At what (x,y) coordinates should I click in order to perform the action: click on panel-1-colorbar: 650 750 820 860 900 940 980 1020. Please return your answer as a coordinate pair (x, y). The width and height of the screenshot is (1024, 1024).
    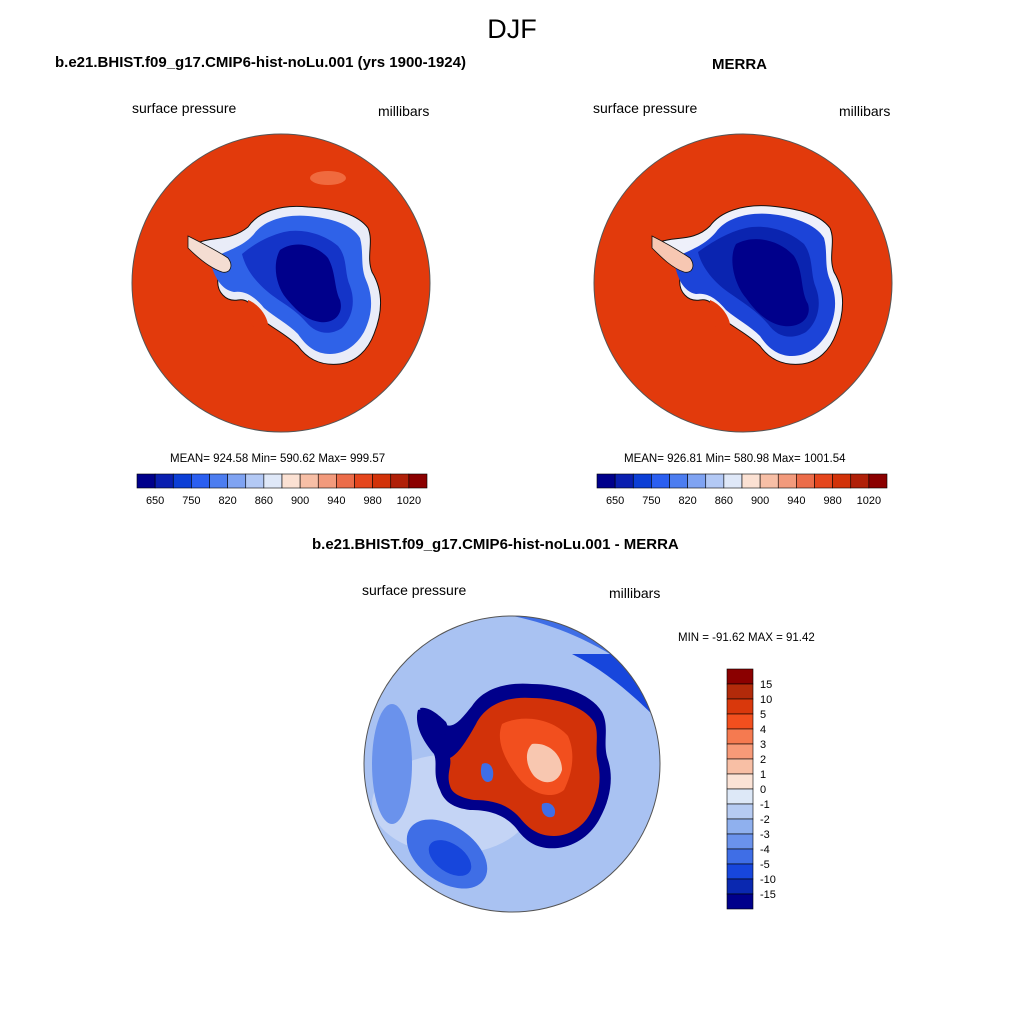
    Looking at the image, I should click on (282, 490).